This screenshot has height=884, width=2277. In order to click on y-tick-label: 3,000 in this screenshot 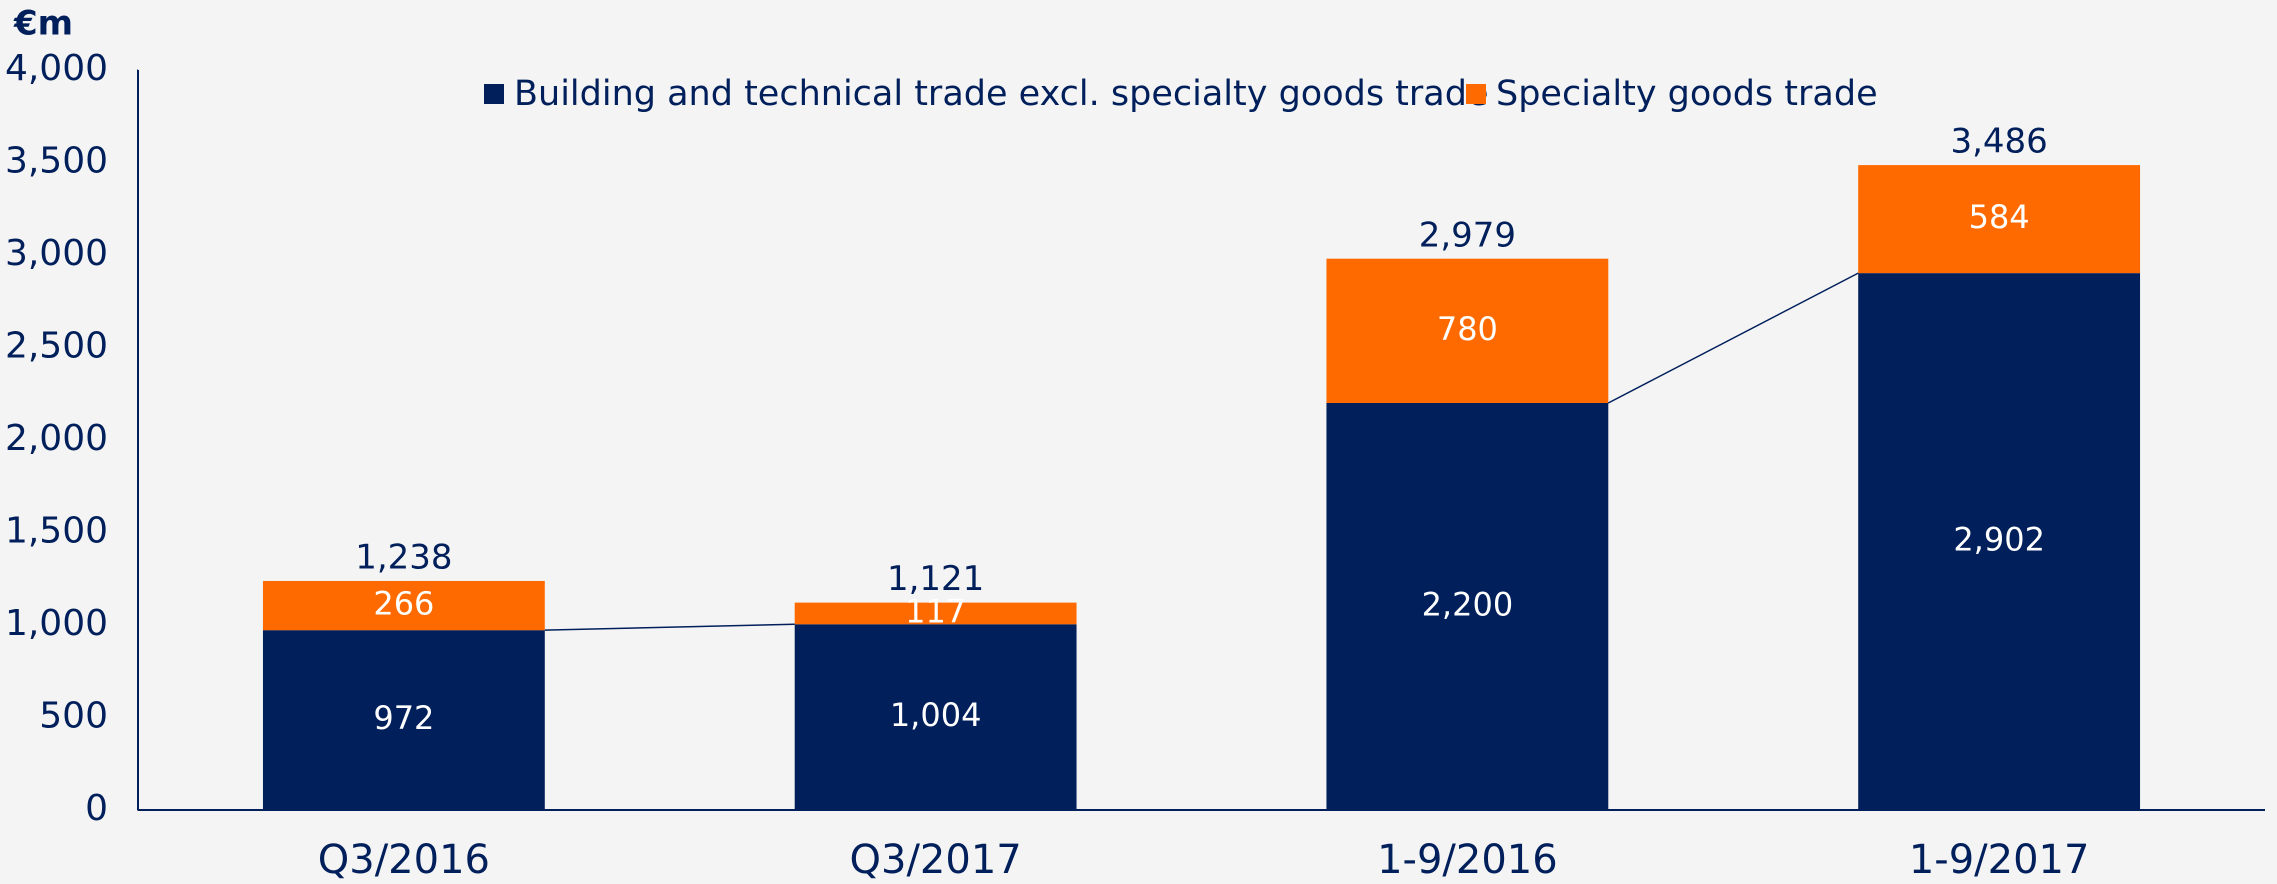, I will do `click(56, 253)`.